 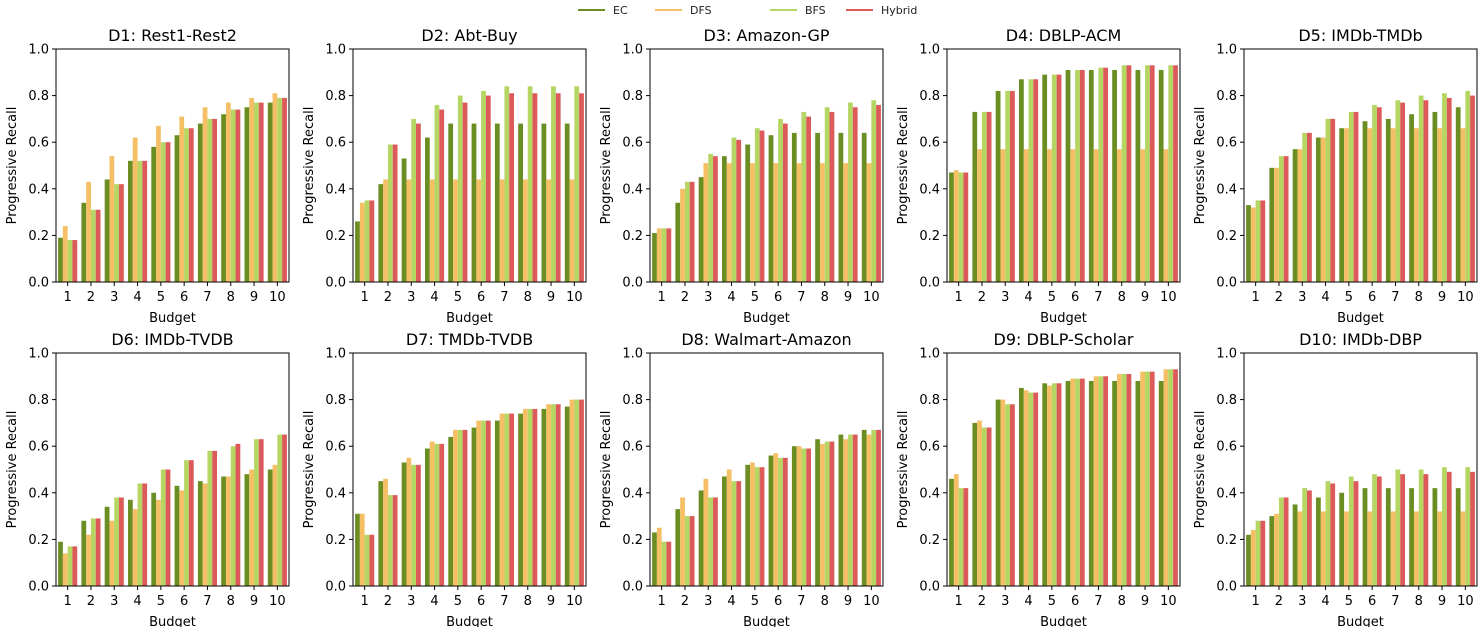 What do you see at coordinates (632, 50) in the screenshot?
I see `y-tick-label: 1.0` at bounding box center [632, 50].